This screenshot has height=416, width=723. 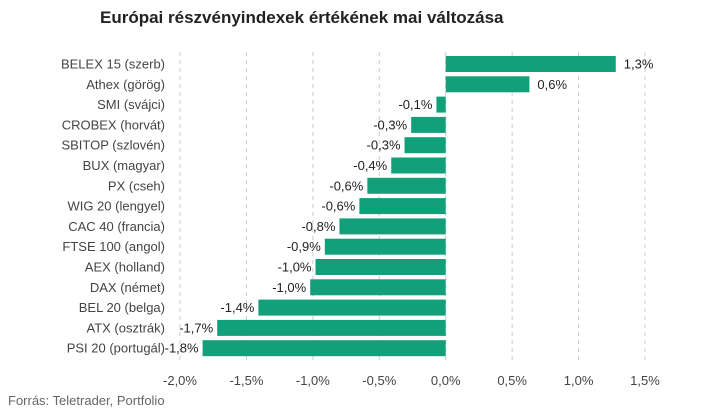 What do you see at coordinates (113, 145) in the screenshot?
I see `category-label: SBITOP (szlovén)` at bounding box center [113, 145].